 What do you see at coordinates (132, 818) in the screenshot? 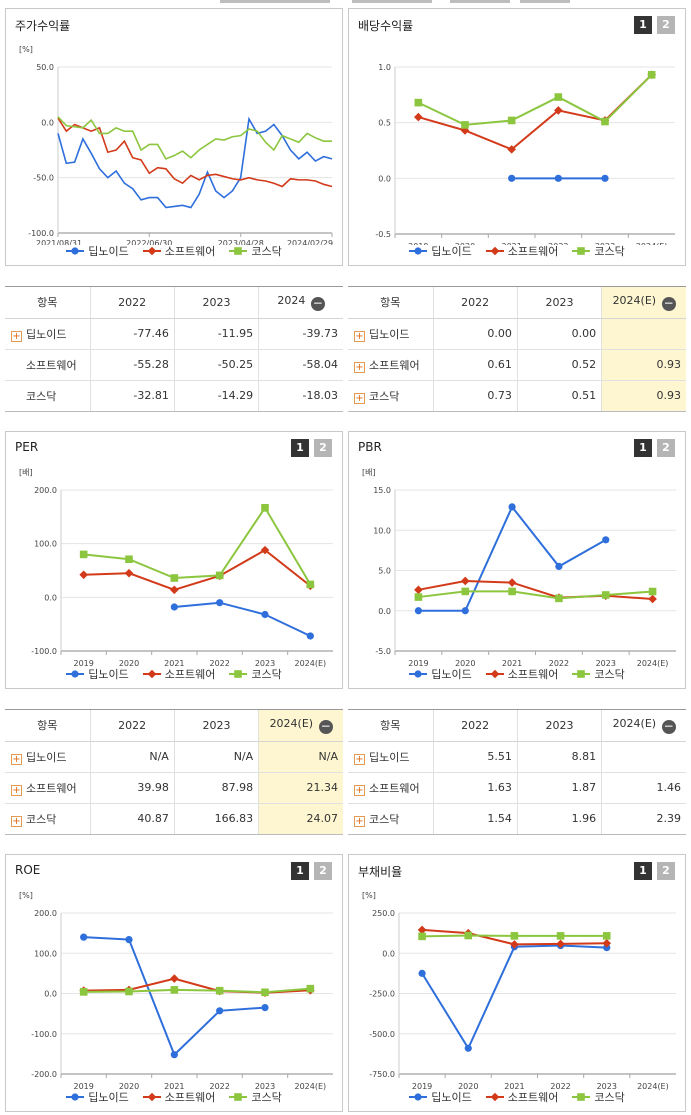
I see `table-cell: 40.87` at bounding box center [132, 818].